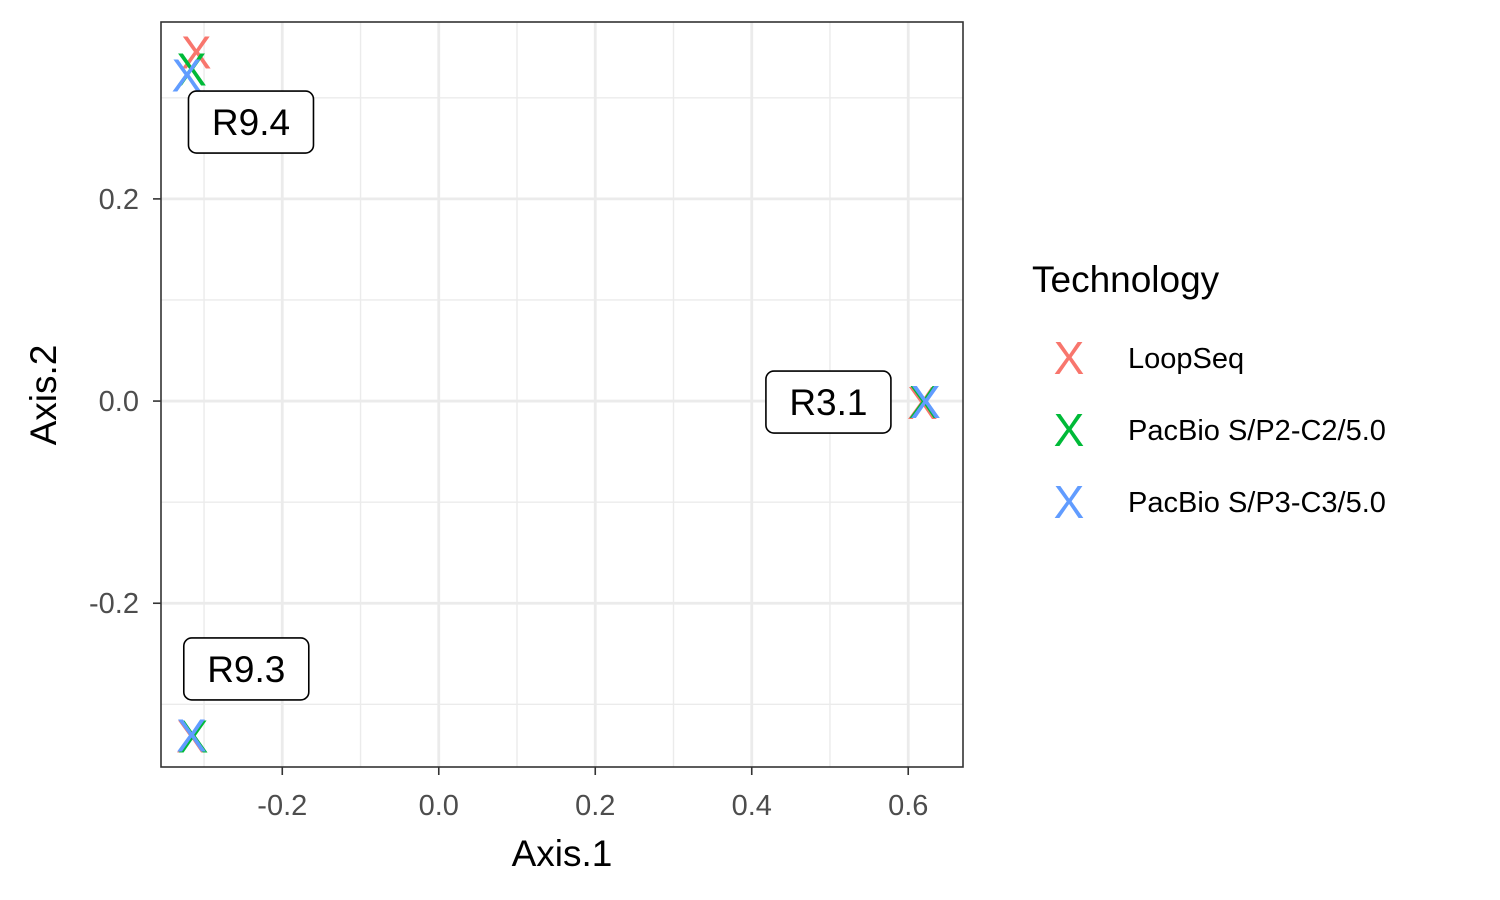 This screenshot has width=1500, height=900. I want to click on point-label-text: R3.1, so click(828, 402).